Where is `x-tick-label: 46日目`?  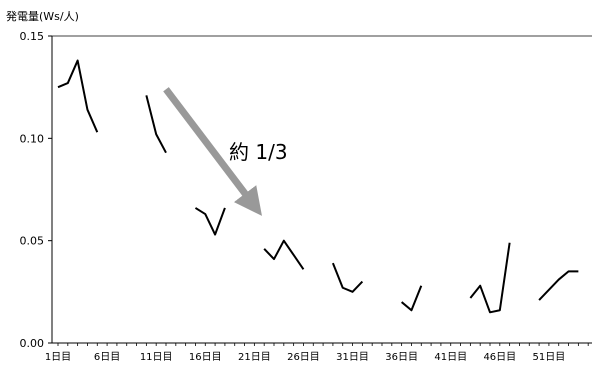
x-tick-label: 46日目 is located at coordinates (499, 357).